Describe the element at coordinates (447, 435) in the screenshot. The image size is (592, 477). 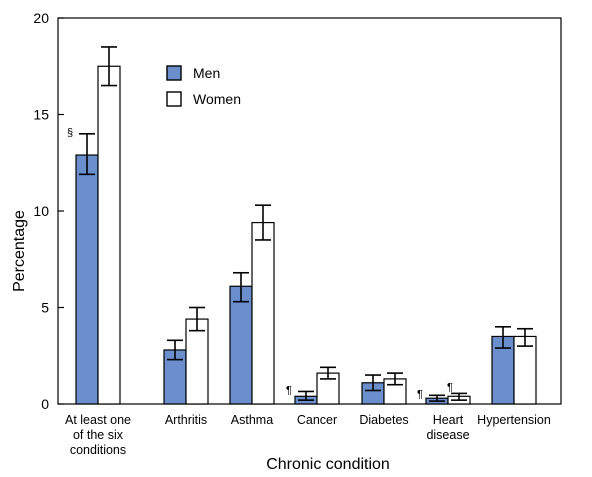
I see `category-label-line: disease` at that location.